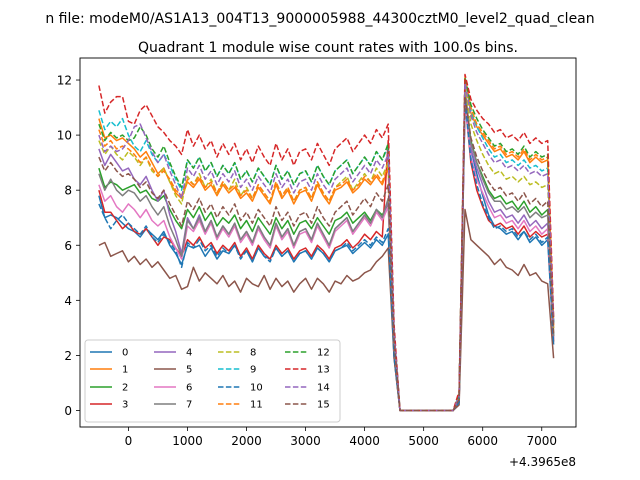  What do you see at coordinates (187, 441) in the screenshot?
I see `x-tick-label: 1000` at bounding box center [187, 441].